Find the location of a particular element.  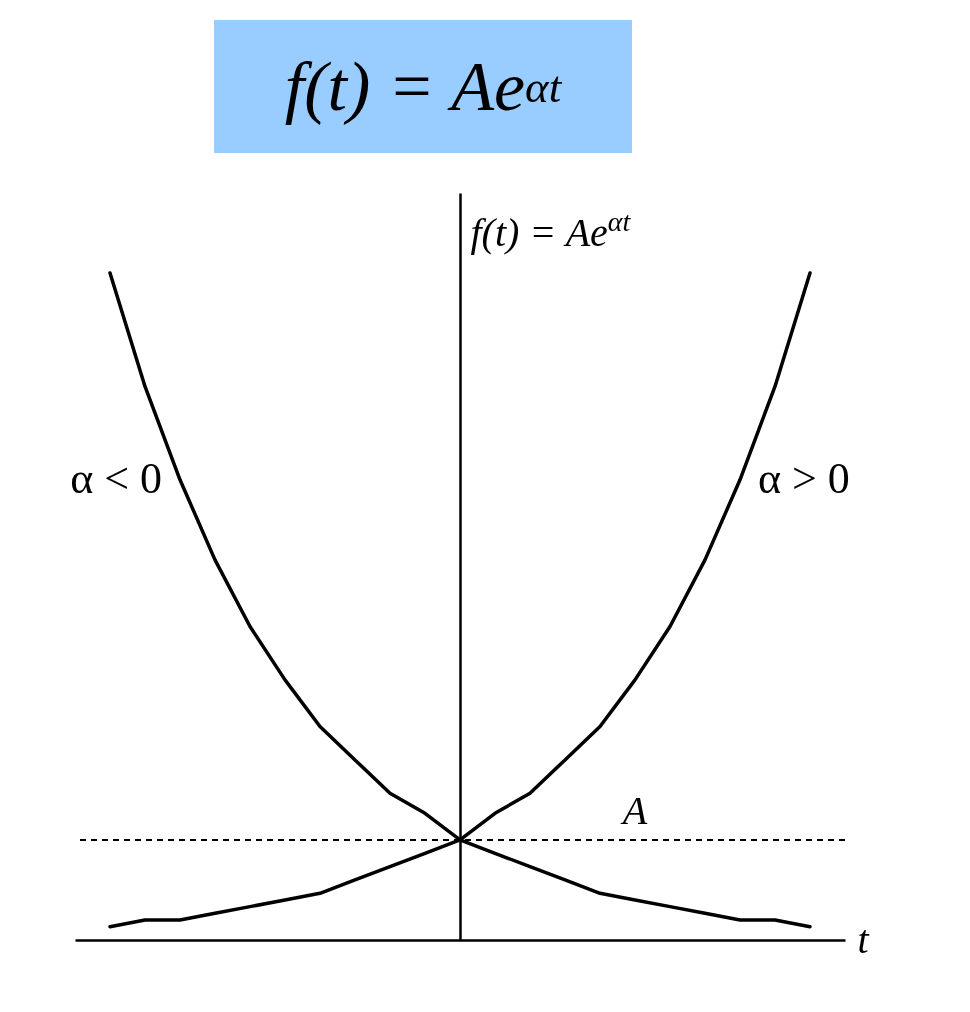

series-label: α > 0 is located at coordinates (804, 478).